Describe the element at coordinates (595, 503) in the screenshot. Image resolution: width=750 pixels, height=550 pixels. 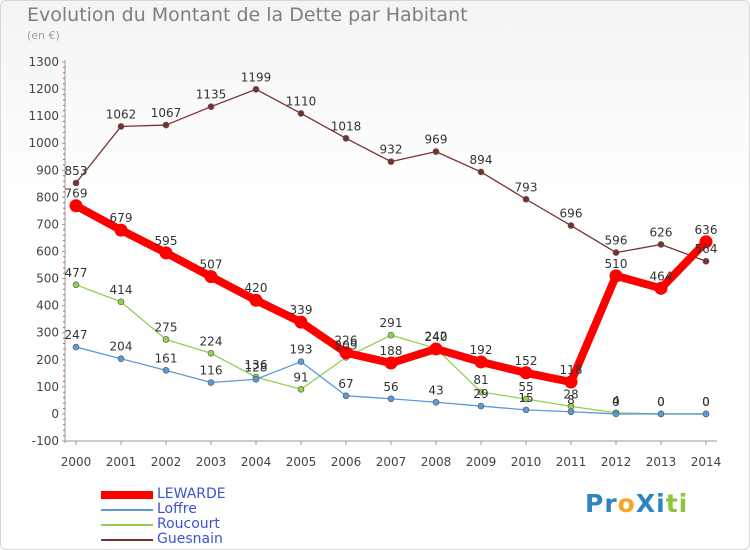
I see `logo-letter: P` at that location.